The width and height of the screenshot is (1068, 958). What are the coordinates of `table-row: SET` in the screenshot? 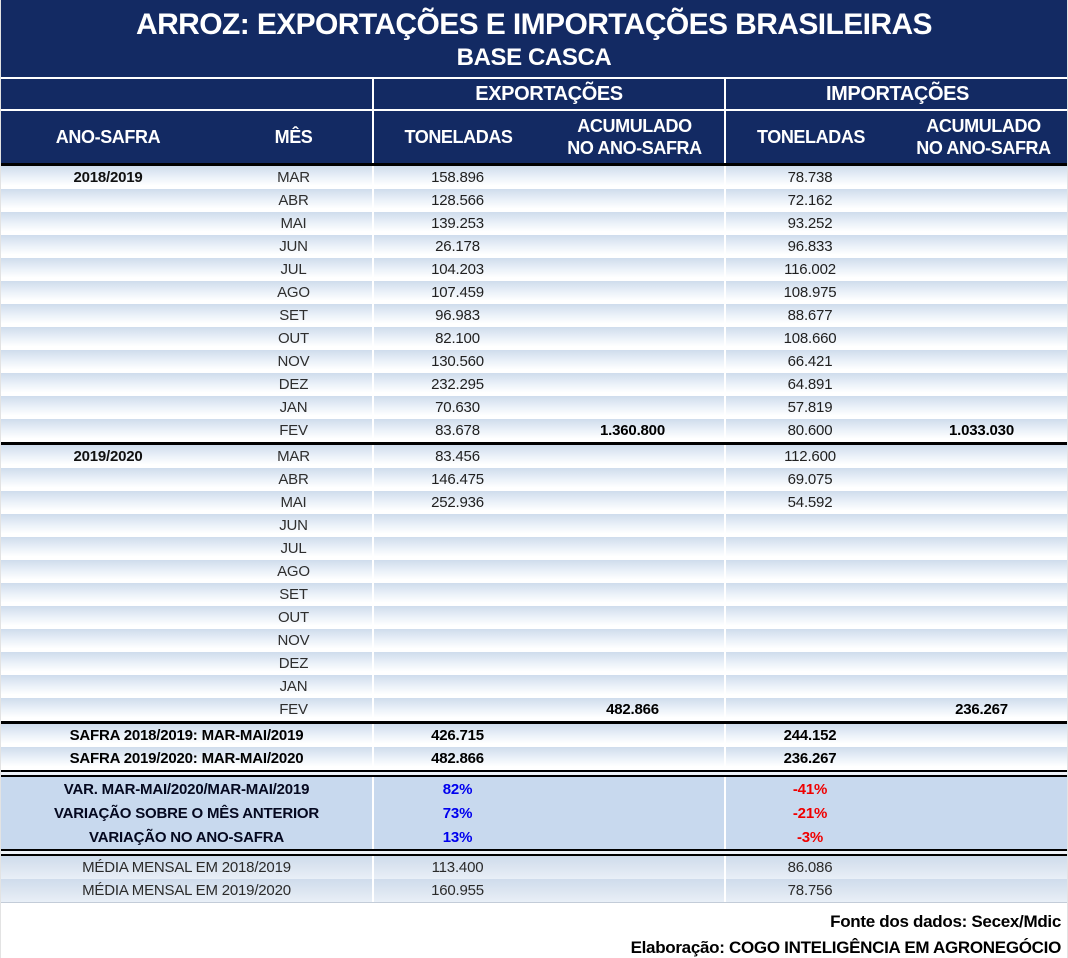 It's located at (534, 594).